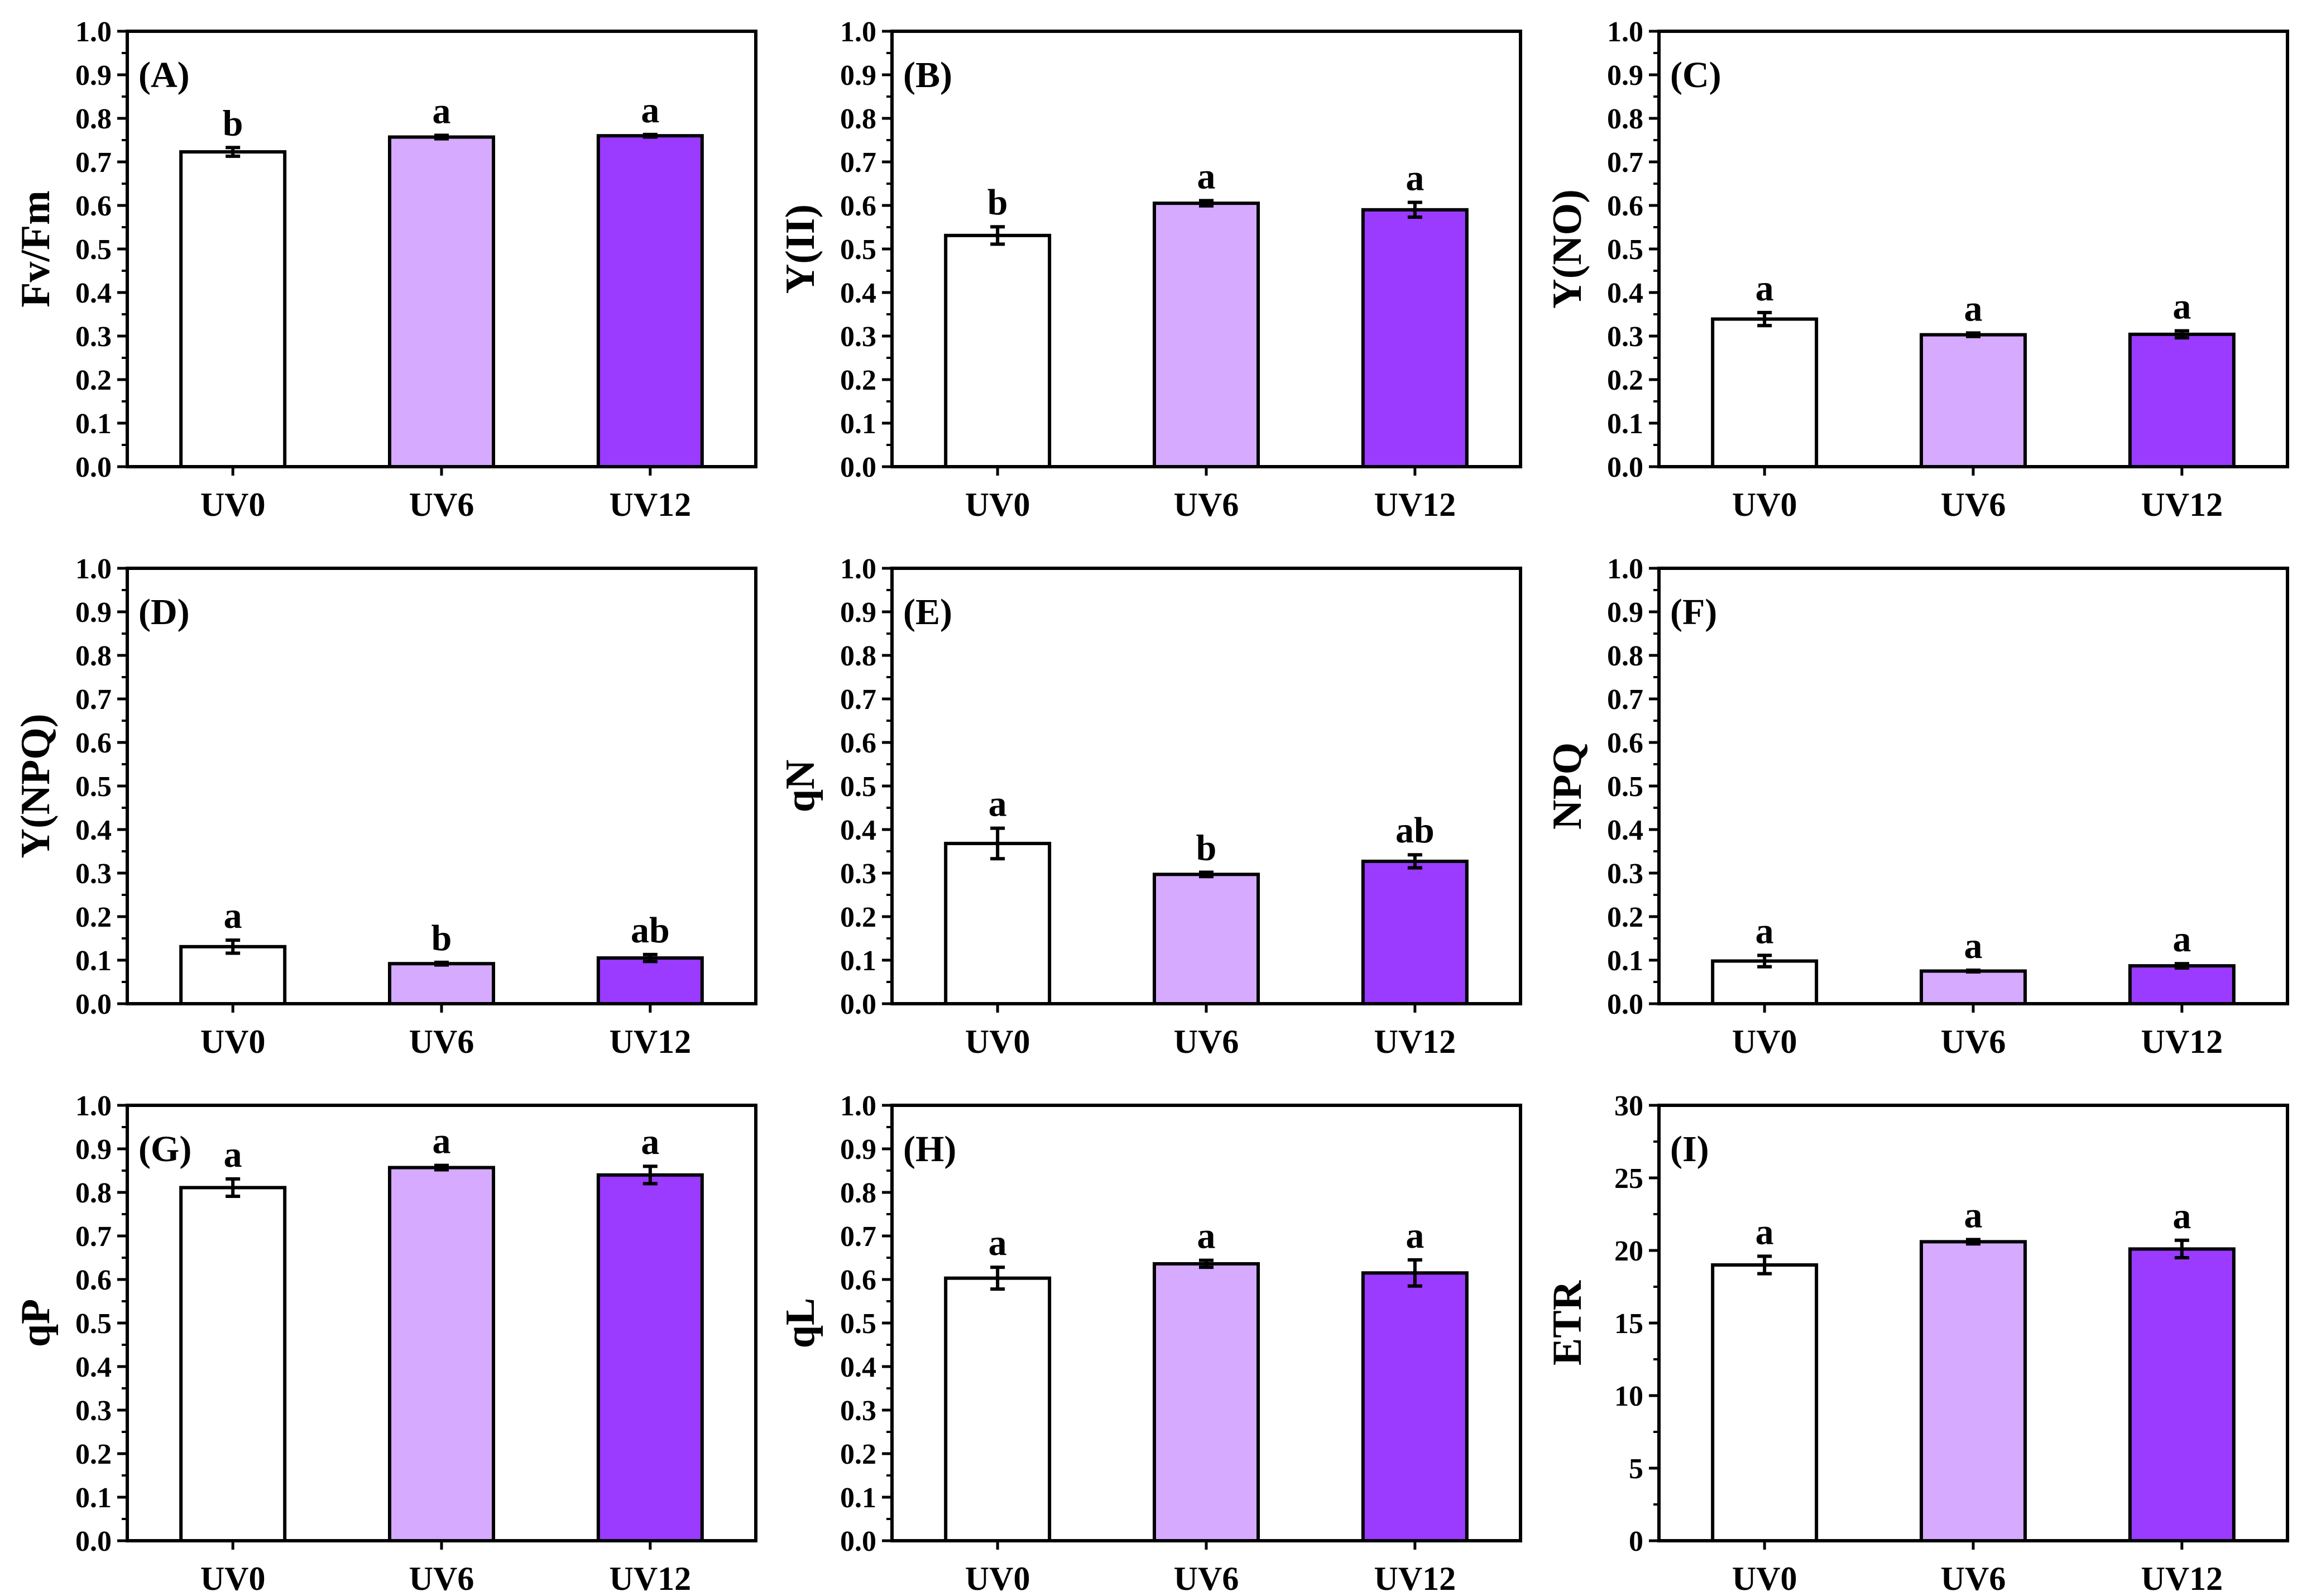 This screenshot has width=2302, height=1596. What do you see at coordinates (1415, 1041) in the screenshot?
I see `x-tick-label: UV12` at bounding box center [1415, 1041].